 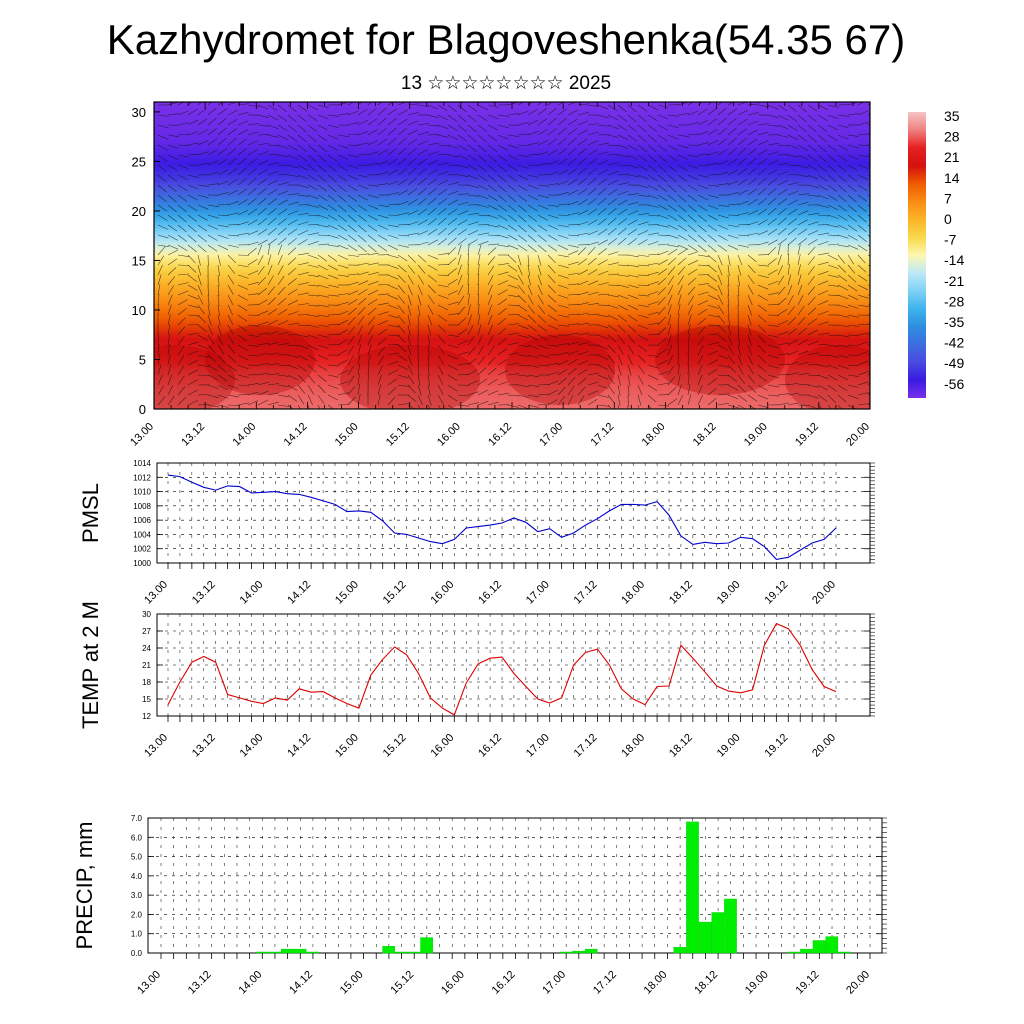 What do you see at coordinates (554, 983) in the screenshot?
I see `precip-x-tick-label: 17.00` at bounding box center [554, 983].